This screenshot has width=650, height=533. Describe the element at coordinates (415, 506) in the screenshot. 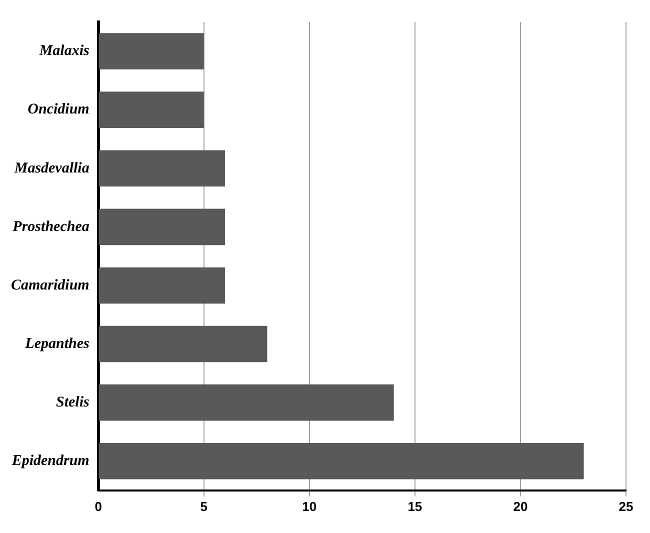

I see `x-tick-label: 15` at that location.